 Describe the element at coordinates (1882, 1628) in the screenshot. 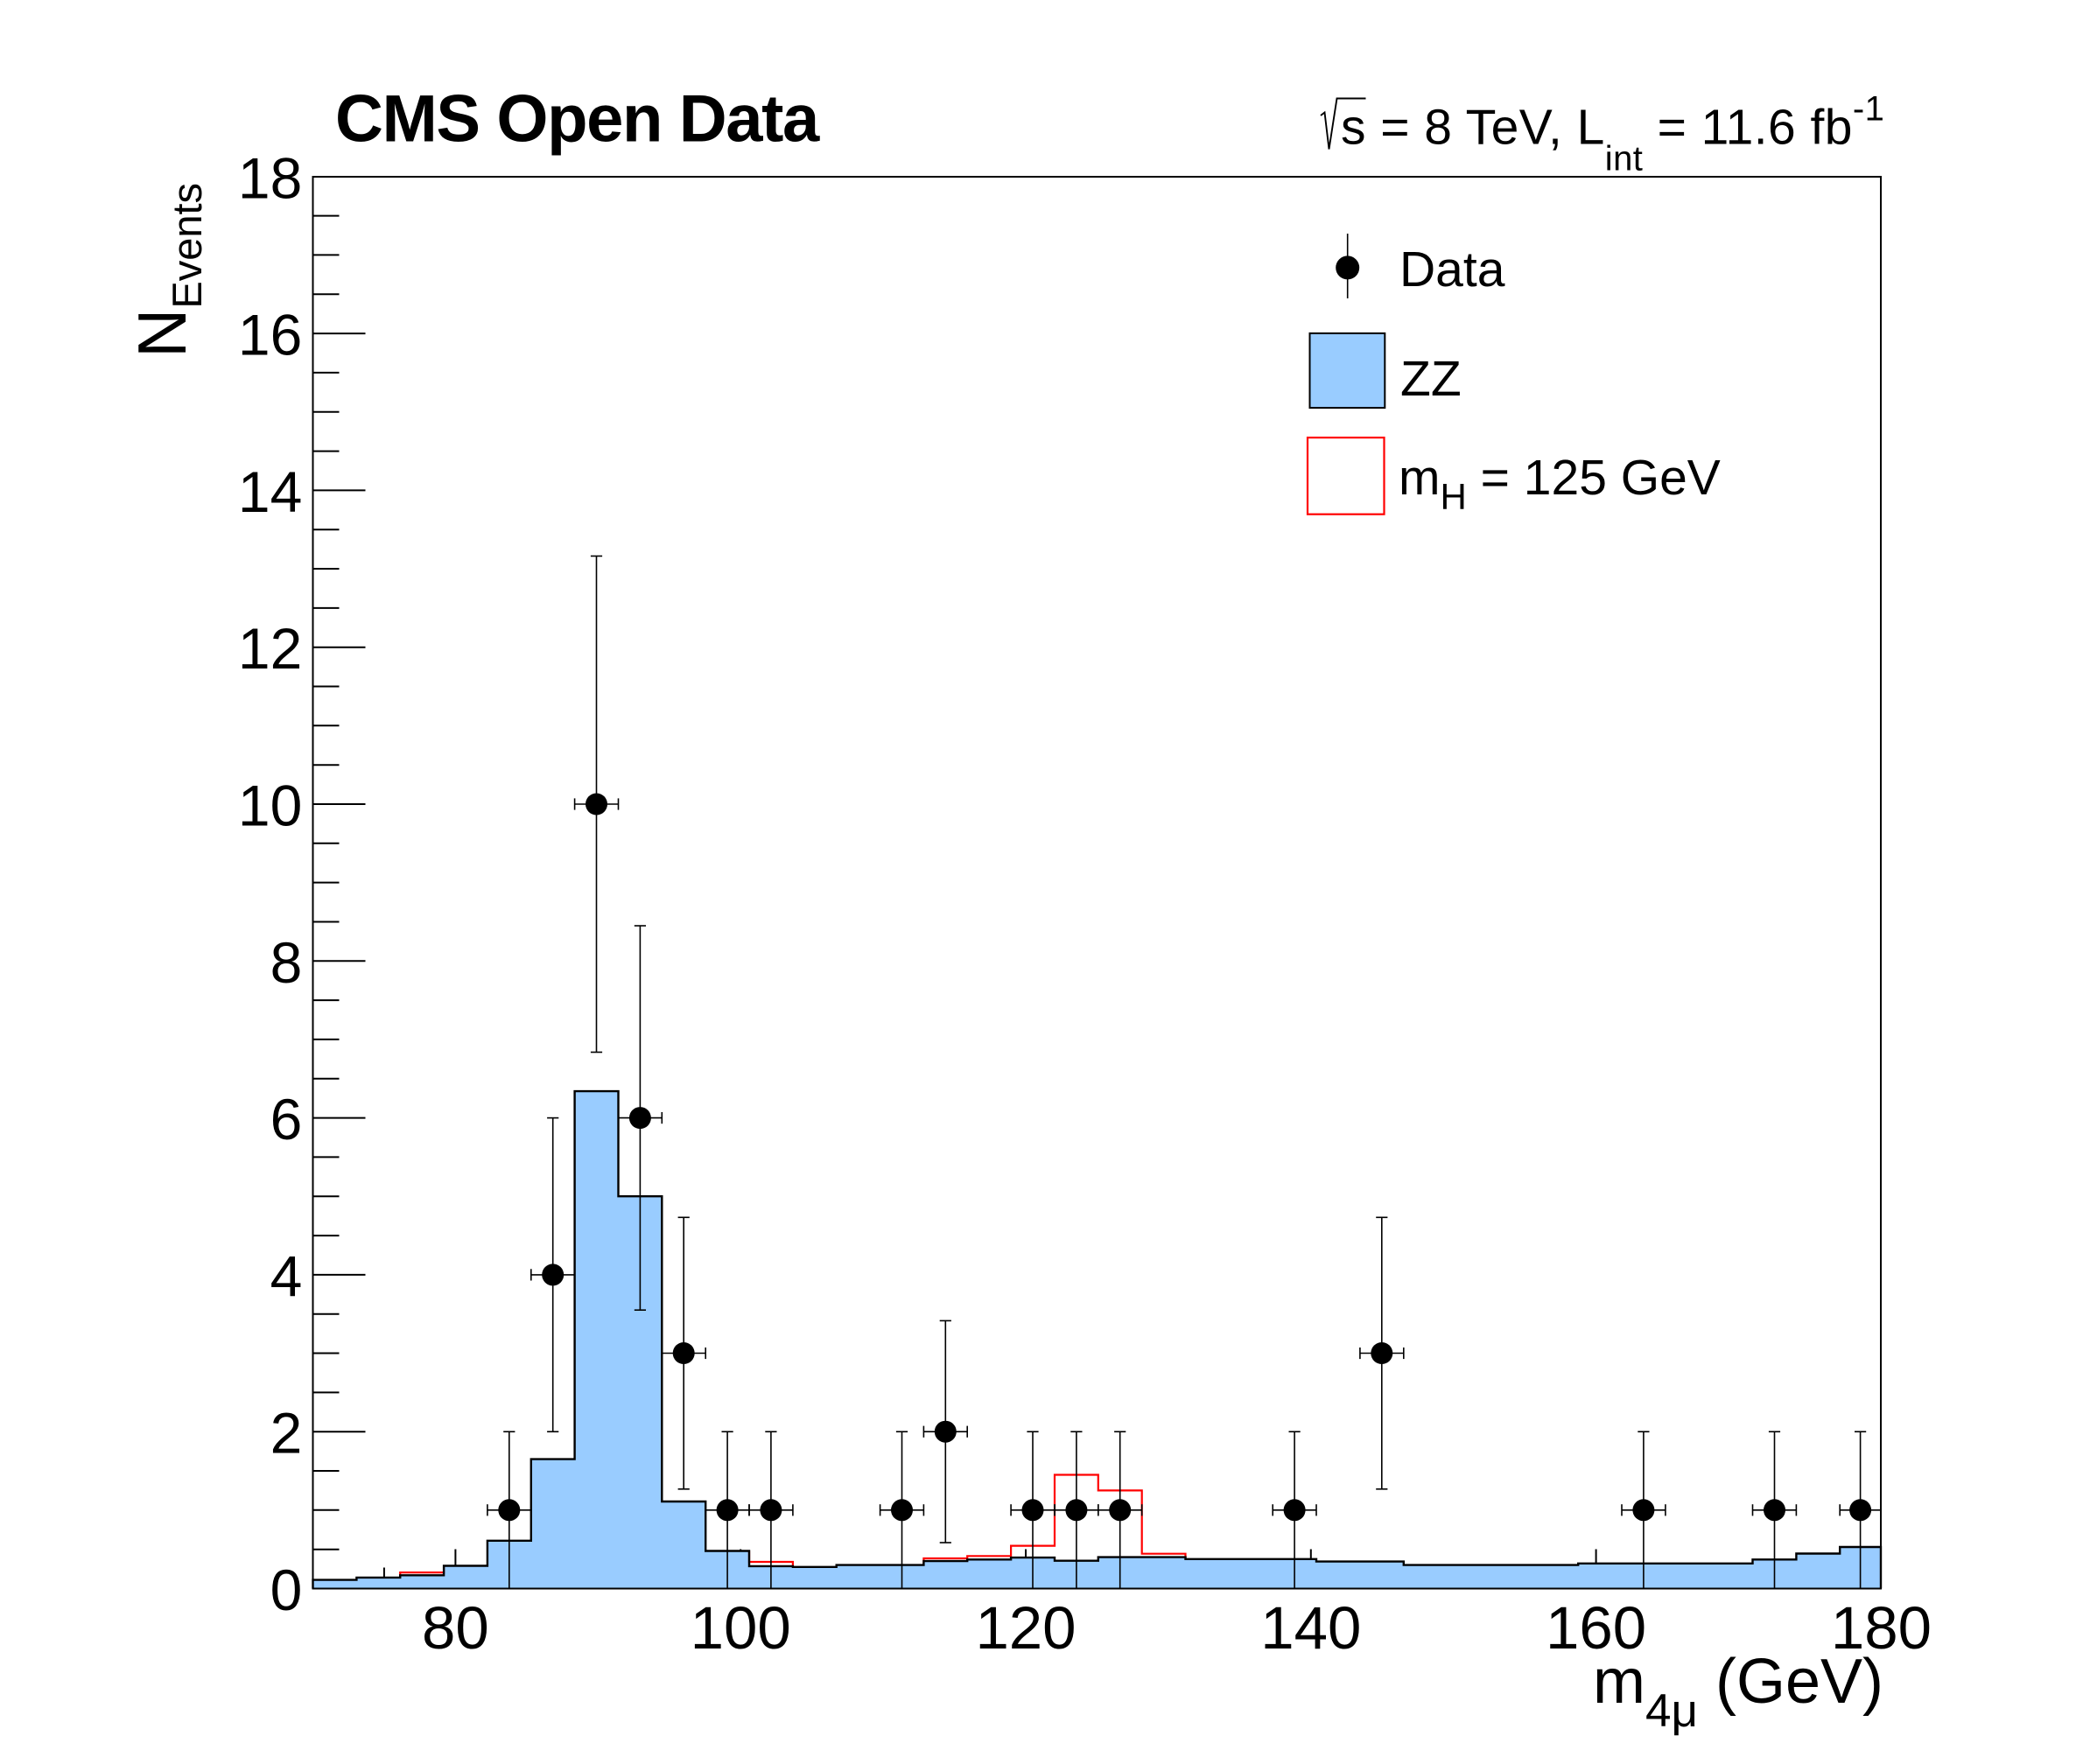

I see `svg-text: 180` at that location.